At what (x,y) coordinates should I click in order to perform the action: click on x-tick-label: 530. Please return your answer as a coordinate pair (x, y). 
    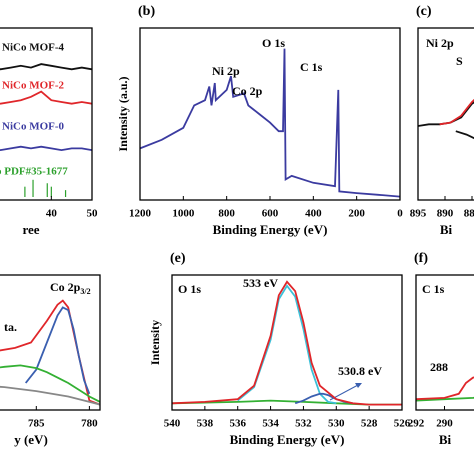
    Looking at the image, I should click on (336, 424).